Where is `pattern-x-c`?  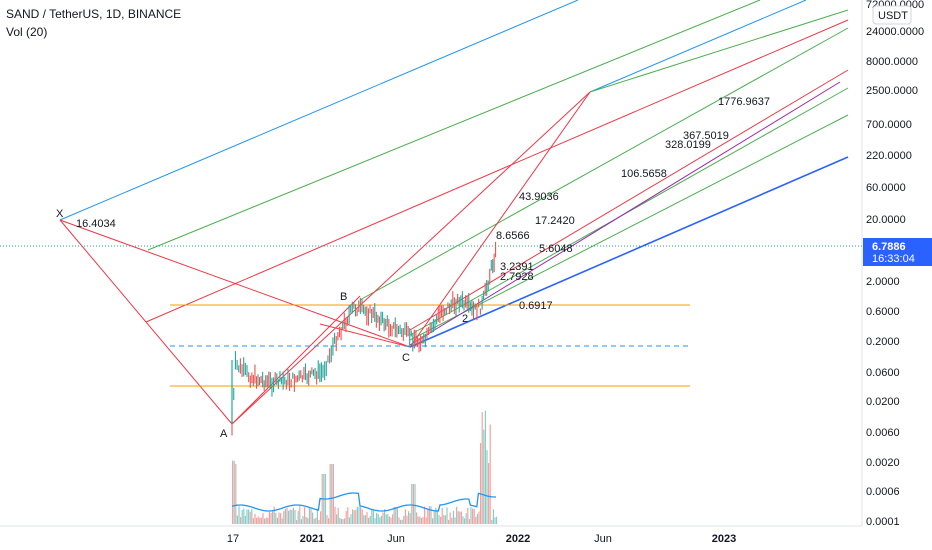
pattern-x-c is located at coordinates (235, 283).